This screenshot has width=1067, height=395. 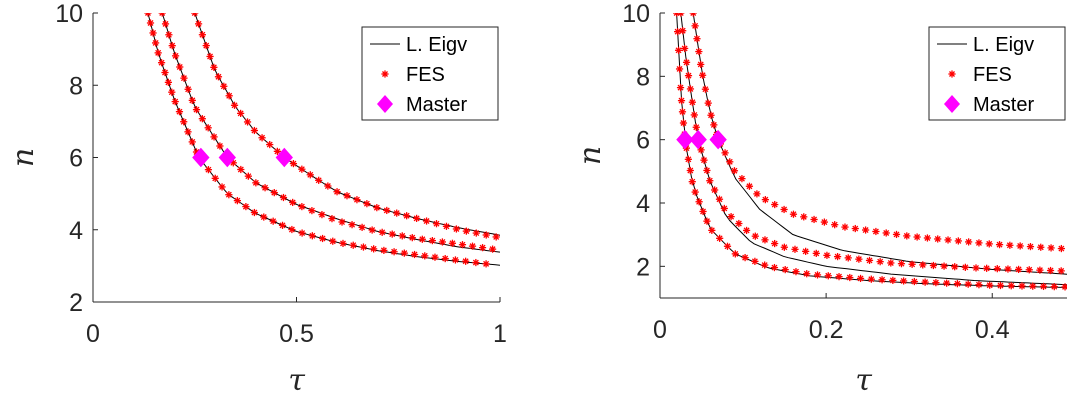 I want to click on x-axis-label: τ, so click(x=296, y=379).